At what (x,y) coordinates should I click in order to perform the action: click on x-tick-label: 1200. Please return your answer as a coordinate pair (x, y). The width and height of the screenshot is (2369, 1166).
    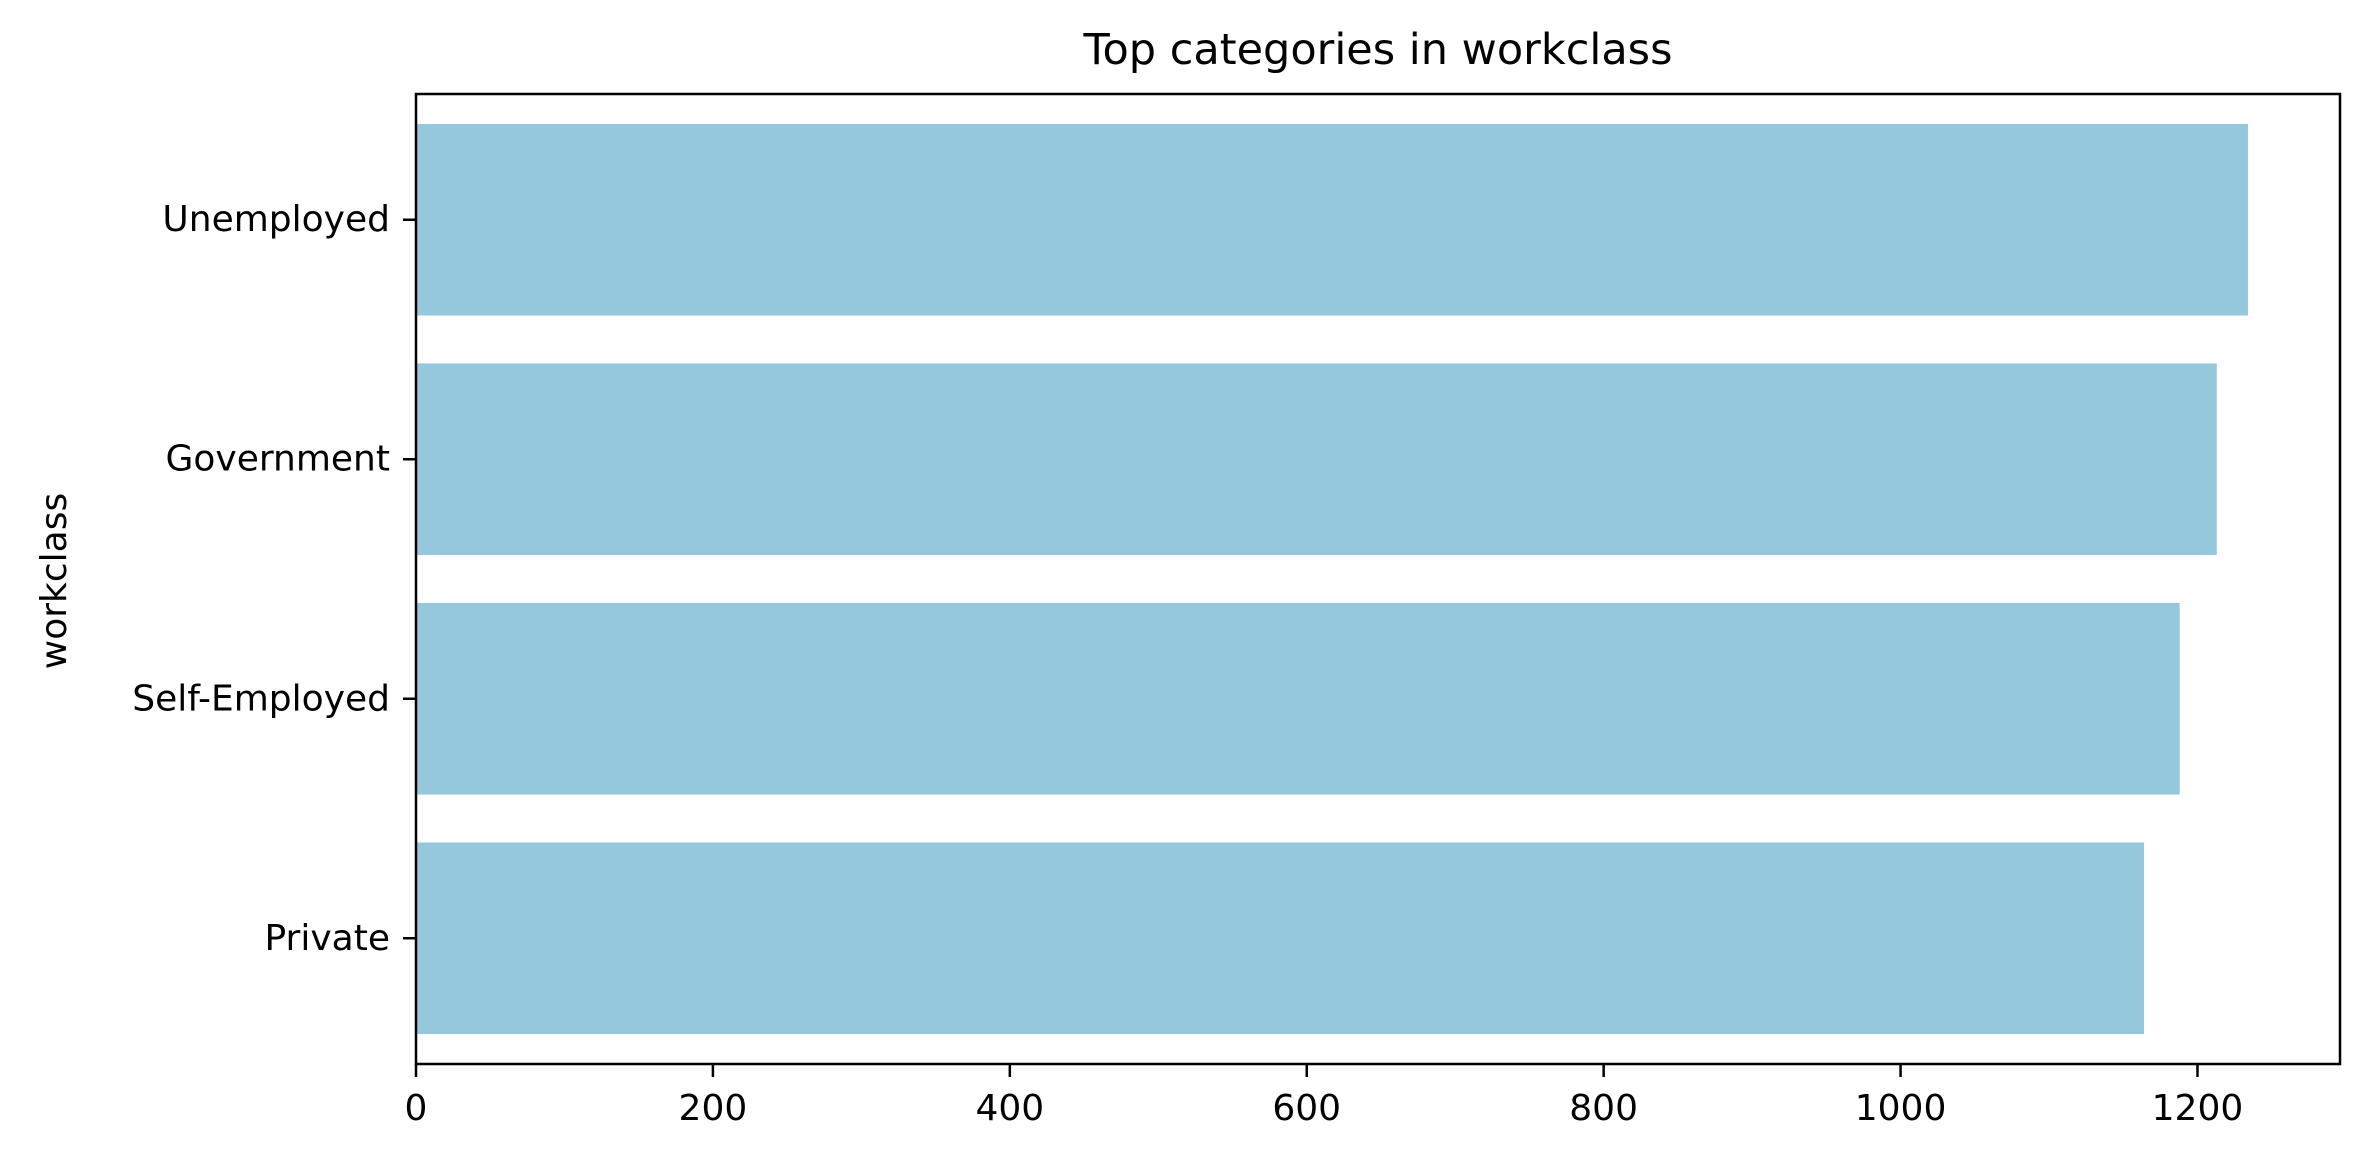
    Looking at the image, I should click on (2198, 1108).